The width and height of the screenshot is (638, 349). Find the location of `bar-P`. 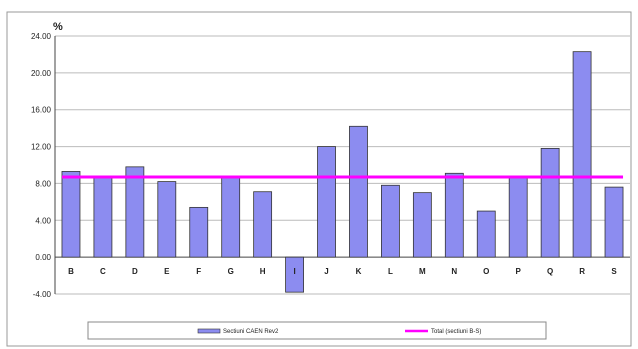

bar-P is located at coordinates (518, 216).